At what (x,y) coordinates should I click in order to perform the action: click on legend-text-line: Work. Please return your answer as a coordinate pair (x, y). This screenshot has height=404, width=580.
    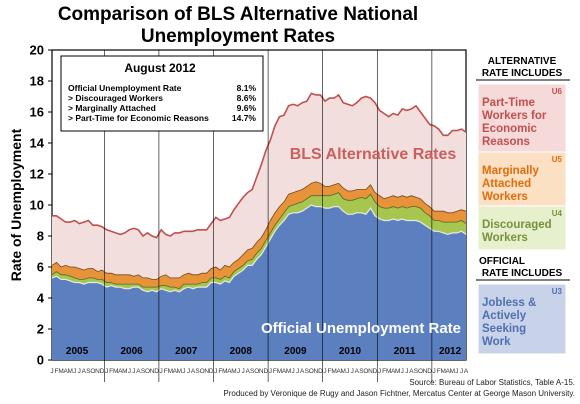
    Looking at the image, I should click on (496, 342).